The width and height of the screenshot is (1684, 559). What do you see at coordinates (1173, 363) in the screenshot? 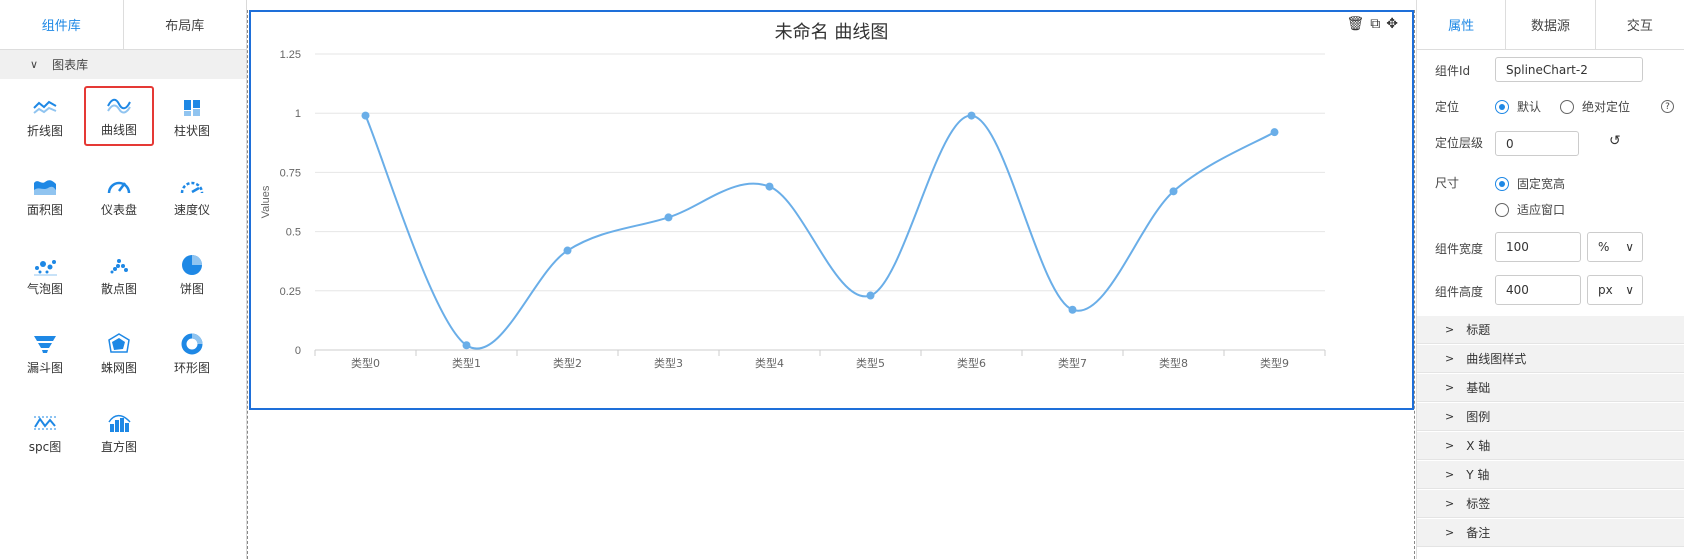
I see `x-tick-label: 类型8` at bounding box center [1173, 363].